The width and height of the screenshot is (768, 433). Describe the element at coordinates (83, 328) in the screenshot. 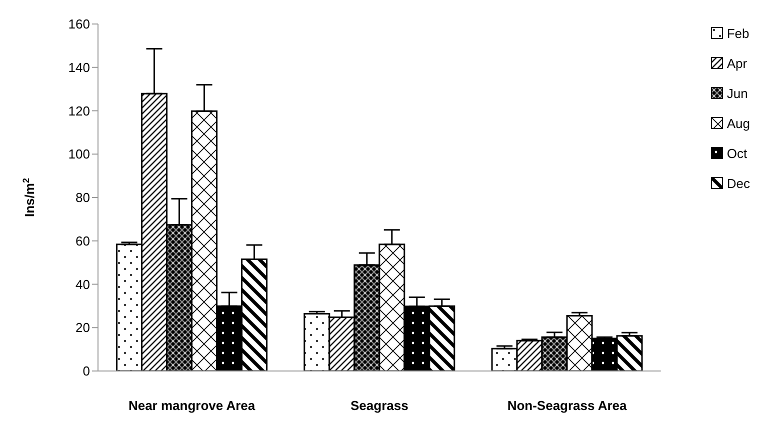

I see `y-tick-label: 20` at that location.